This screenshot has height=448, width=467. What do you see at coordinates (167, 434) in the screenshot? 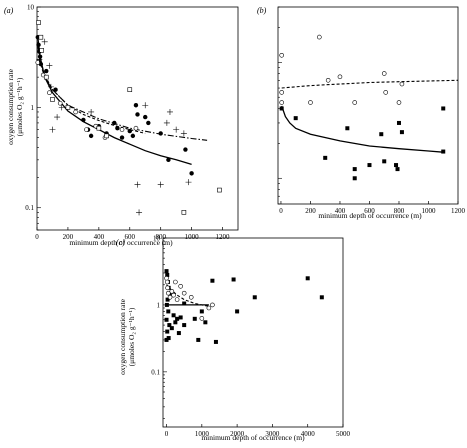
I see `x-tick-label-c: 0` at bounding box center [167, 434].